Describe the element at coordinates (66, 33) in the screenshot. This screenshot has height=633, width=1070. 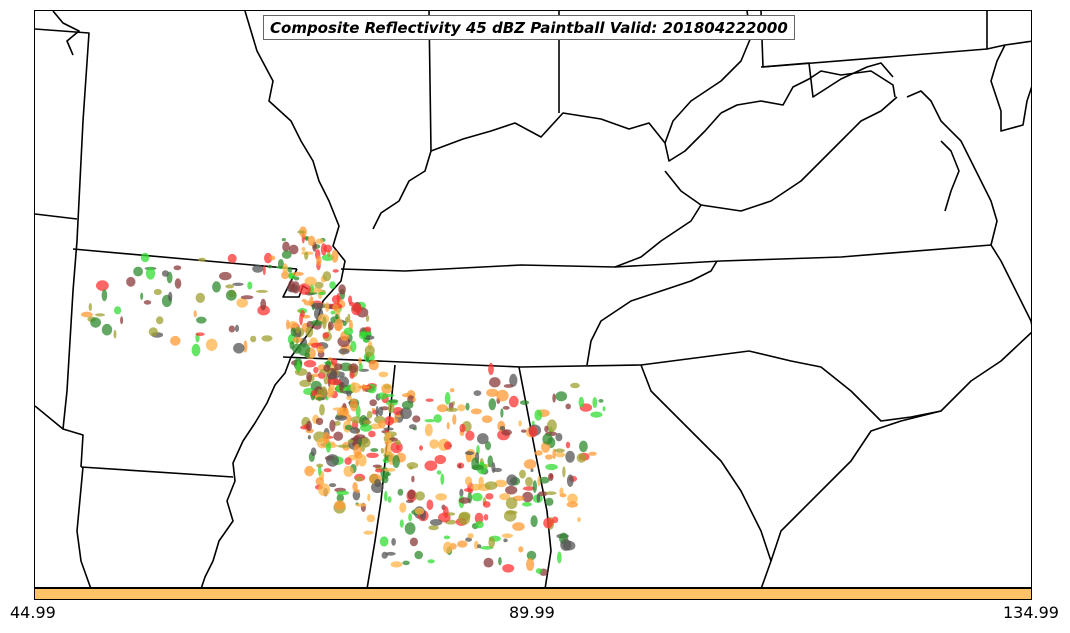
I see `river-boundary` at that location.